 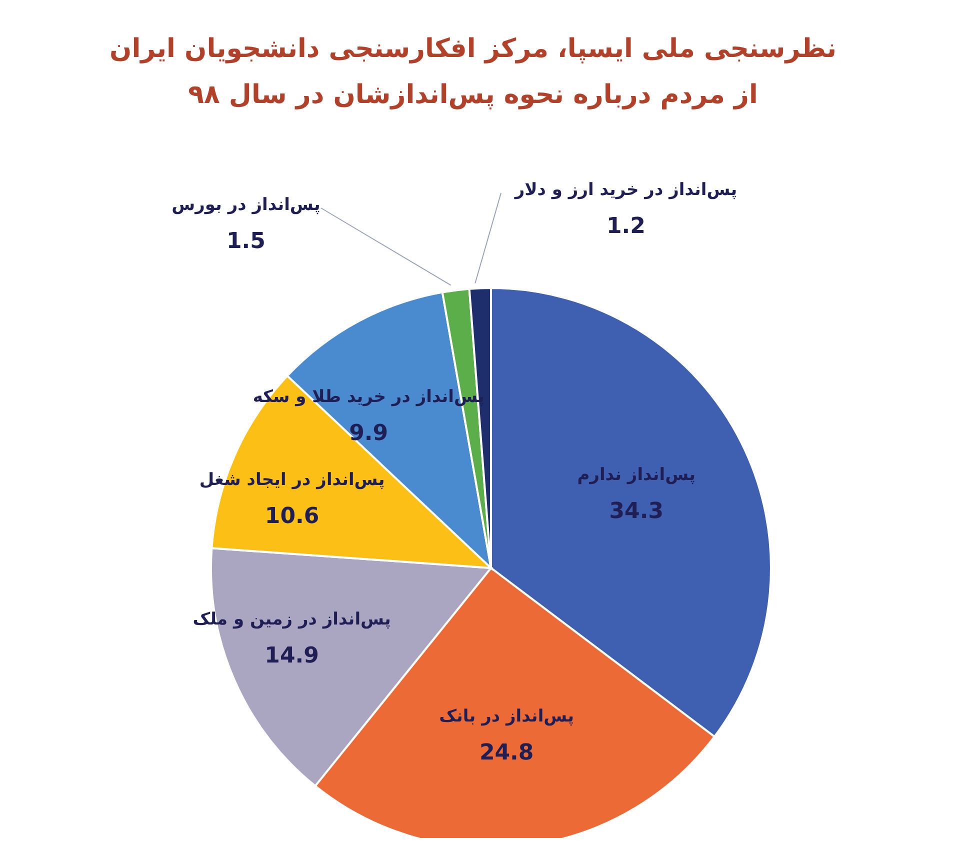 I want to click on slice-label: پس‌انداز در زمین و ملک, so click(x=291, y=619).